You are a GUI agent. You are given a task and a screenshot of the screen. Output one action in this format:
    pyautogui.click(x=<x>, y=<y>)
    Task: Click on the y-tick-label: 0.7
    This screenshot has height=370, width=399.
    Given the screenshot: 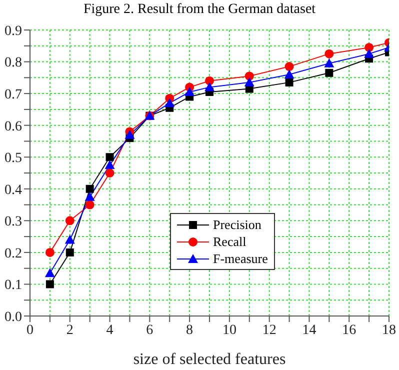 What is the action you would take?
    pyautogui.click(x=13, y=95)
    